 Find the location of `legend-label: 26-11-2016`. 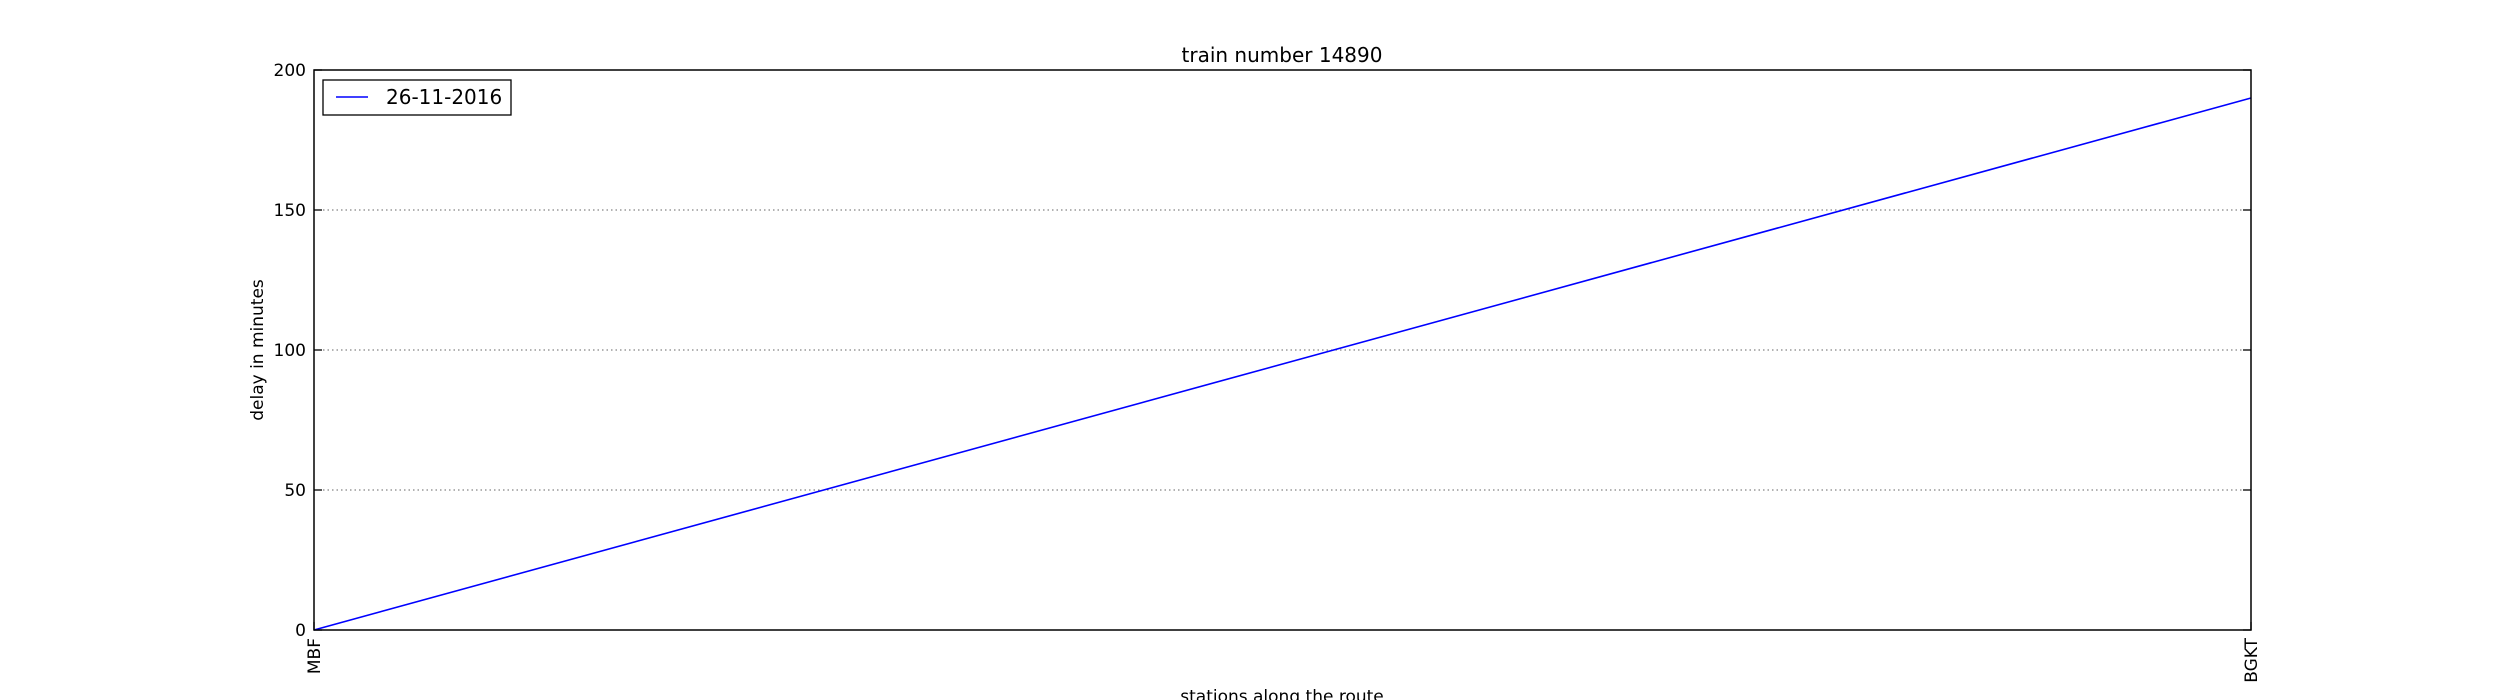

legend-label: 26-11-2016 is located at coordinates (444, 97).